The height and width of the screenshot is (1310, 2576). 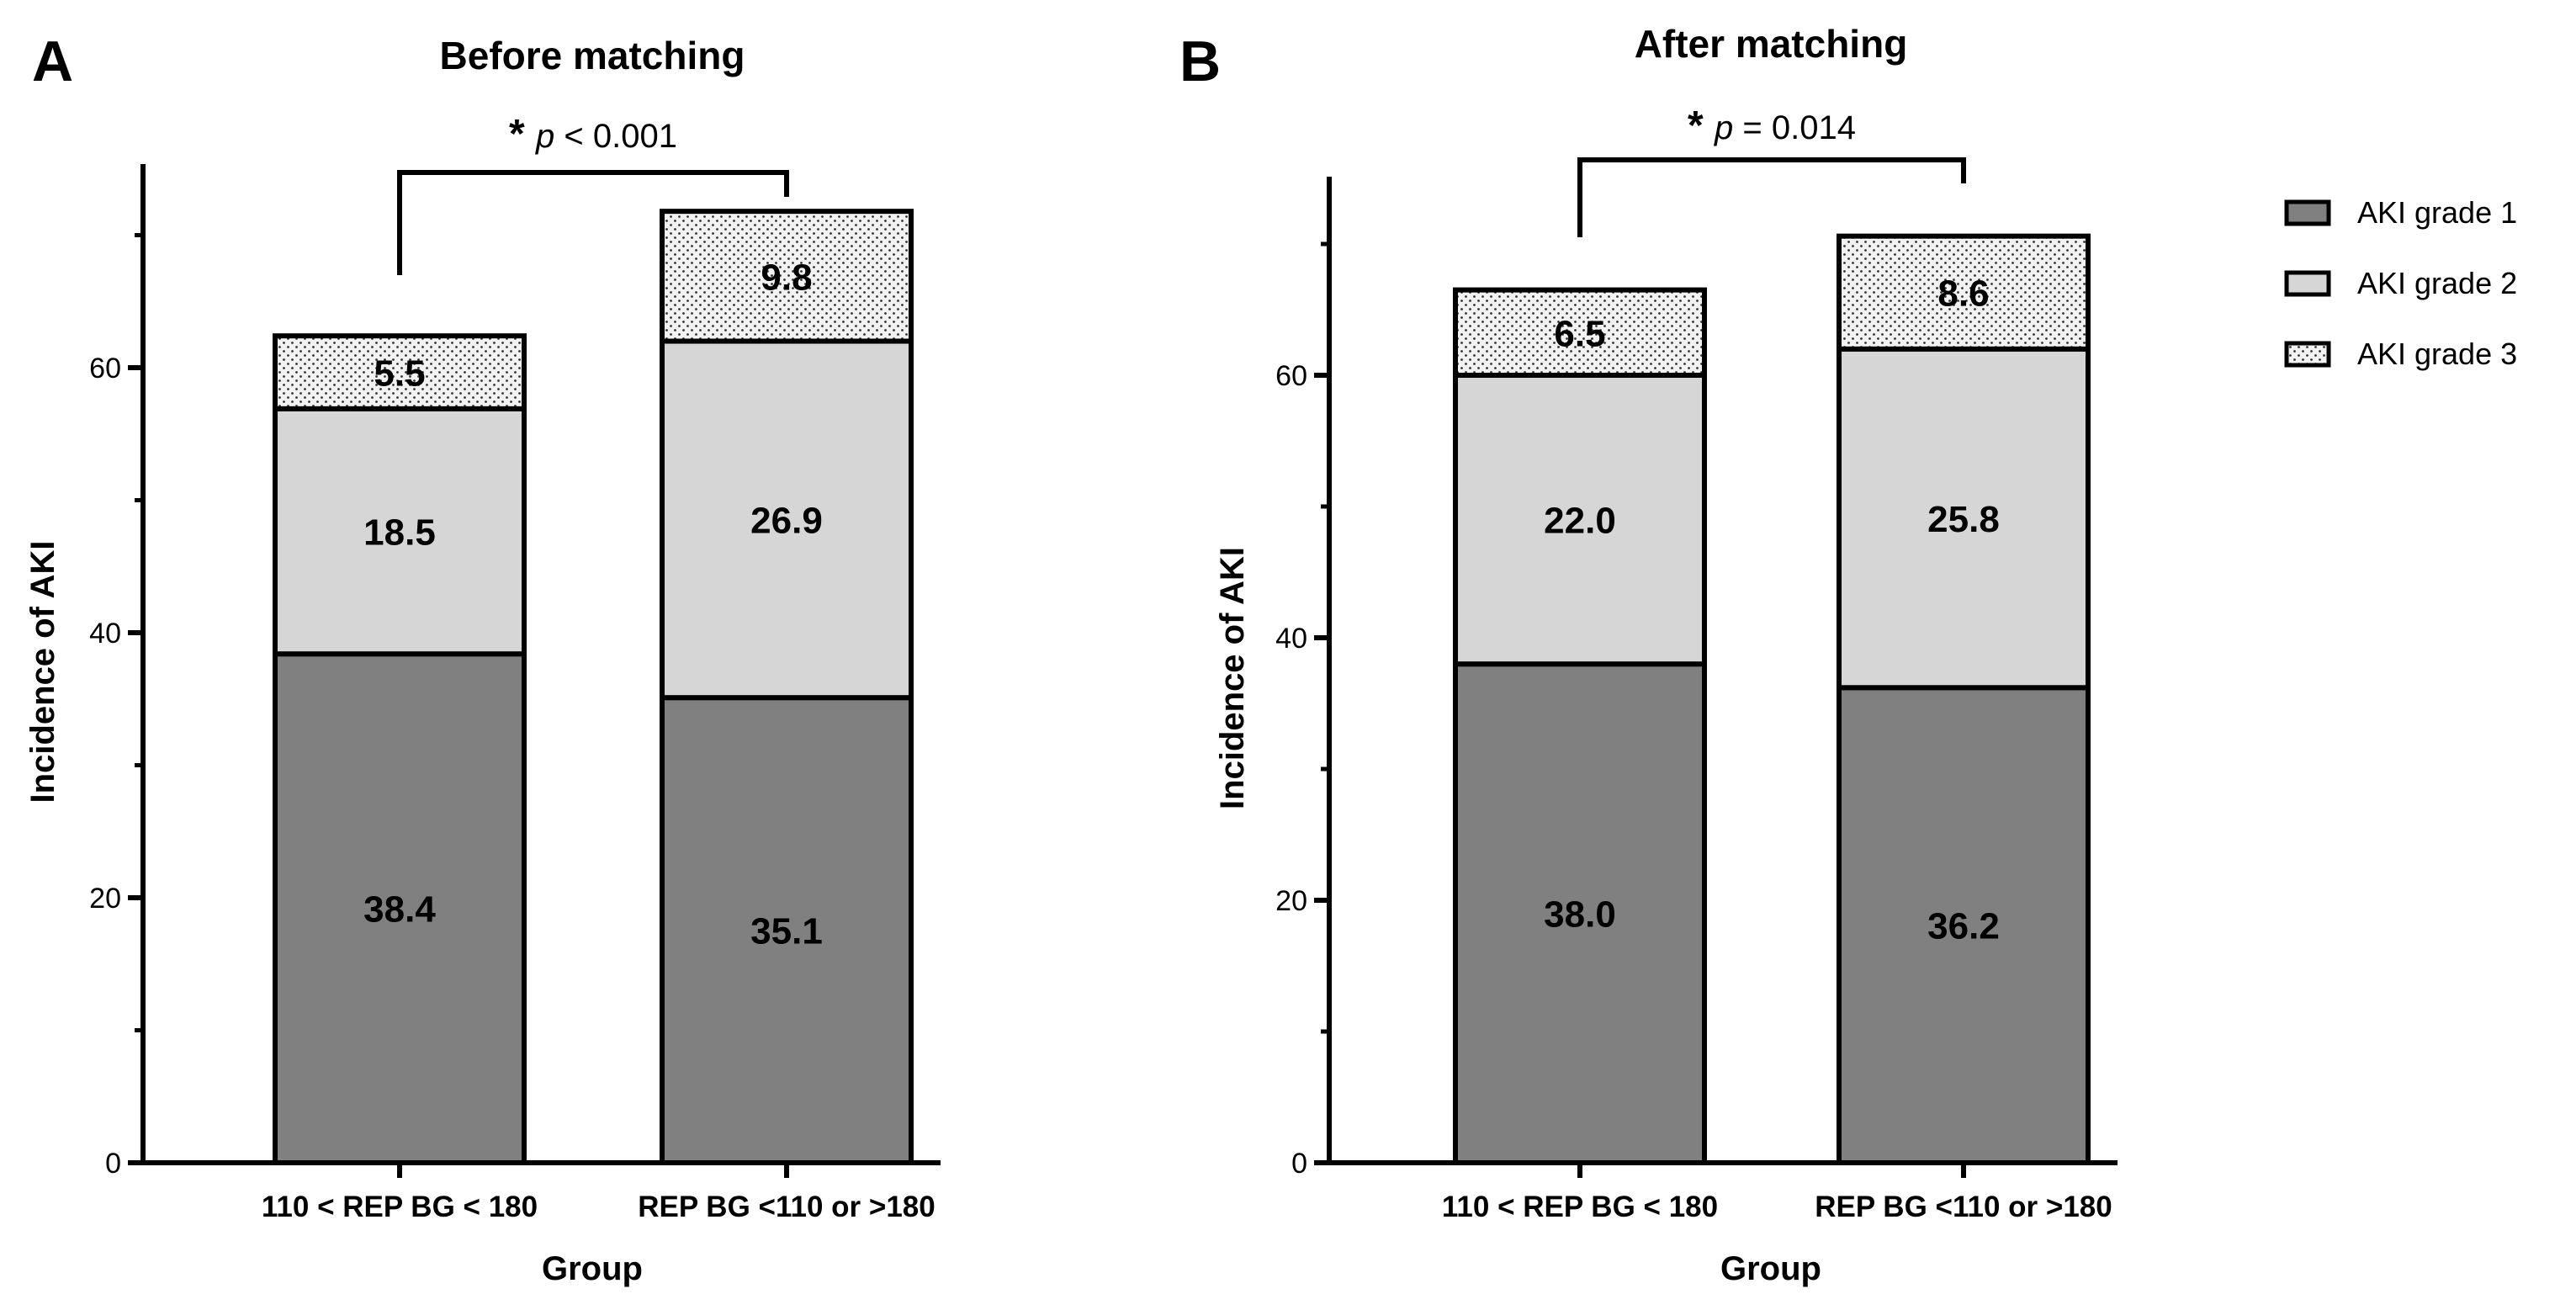 I want to click on data-label: 5.5, so click(x=399, y=374).